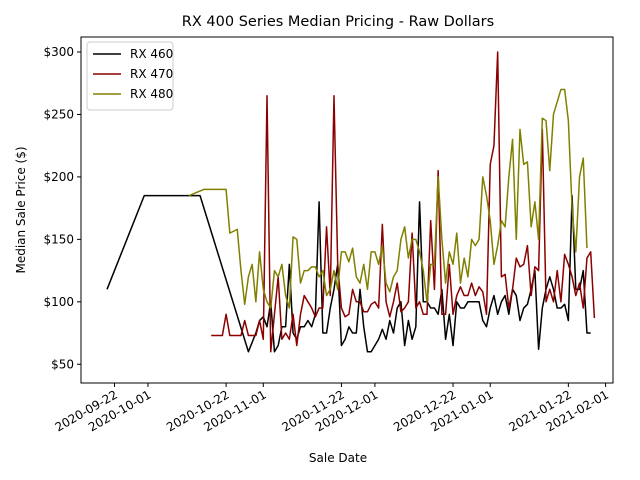 The height and width of the screenshot is (480, 640). Describe the element at coordinates (151, 54) in the screenshot. I see `legend-label: RX 460` at that location.